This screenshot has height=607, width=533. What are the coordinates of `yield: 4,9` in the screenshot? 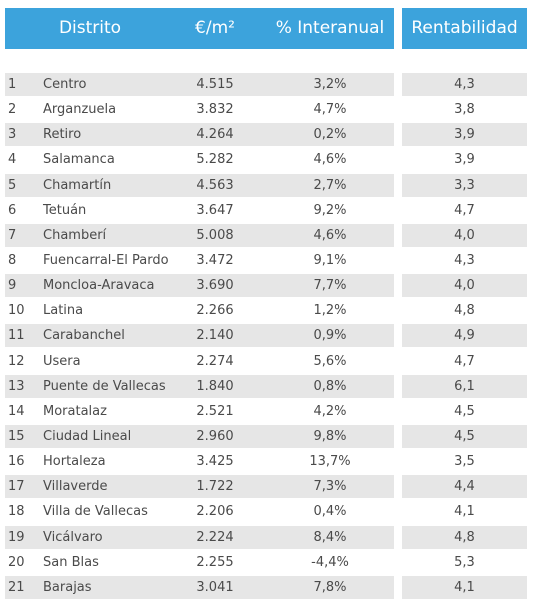 It's located at (464, 336).